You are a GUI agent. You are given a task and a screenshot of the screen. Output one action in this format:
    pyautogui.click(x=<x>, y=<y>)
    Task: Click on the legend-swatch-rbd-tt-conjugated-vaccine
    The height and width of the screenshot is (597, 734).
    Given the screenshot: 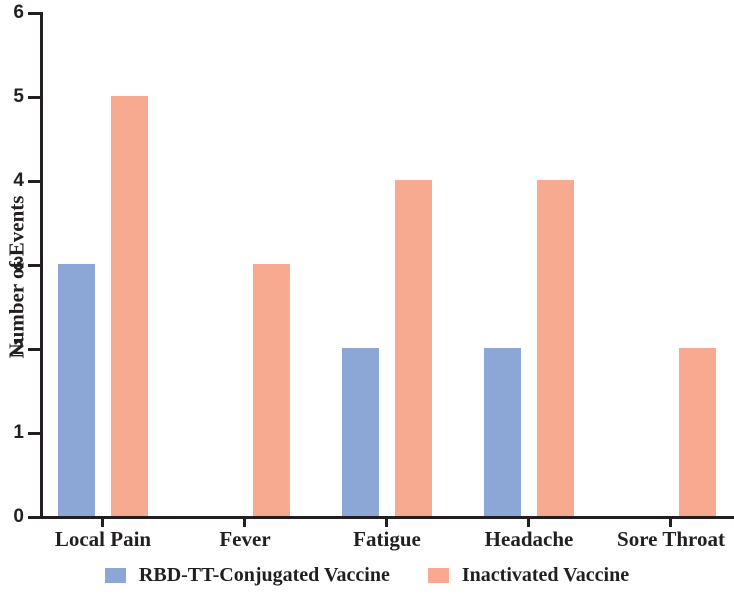 What is the action you would take?
    pyautogui.click(x=115, y=575)
    